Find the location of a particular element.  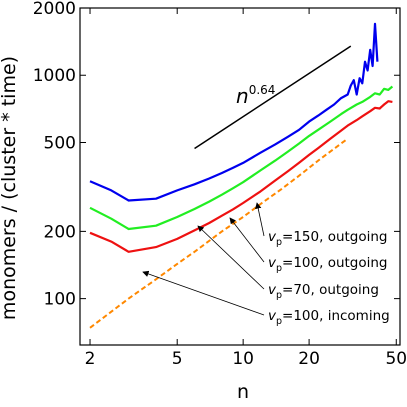

y-tick-label: 1000 is located at coordinates (54, 76).